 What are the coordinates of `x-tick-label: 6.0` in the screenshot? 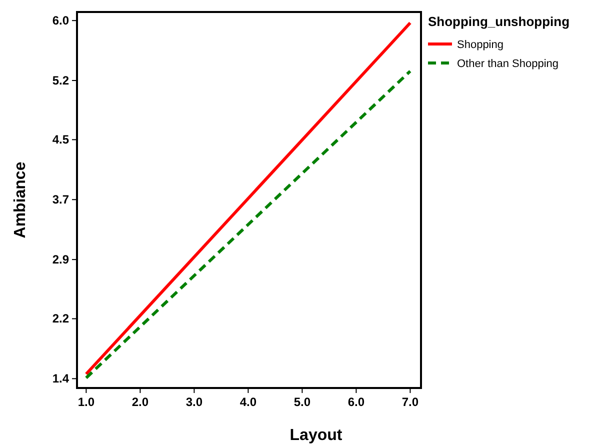 It's located at (356, 402).